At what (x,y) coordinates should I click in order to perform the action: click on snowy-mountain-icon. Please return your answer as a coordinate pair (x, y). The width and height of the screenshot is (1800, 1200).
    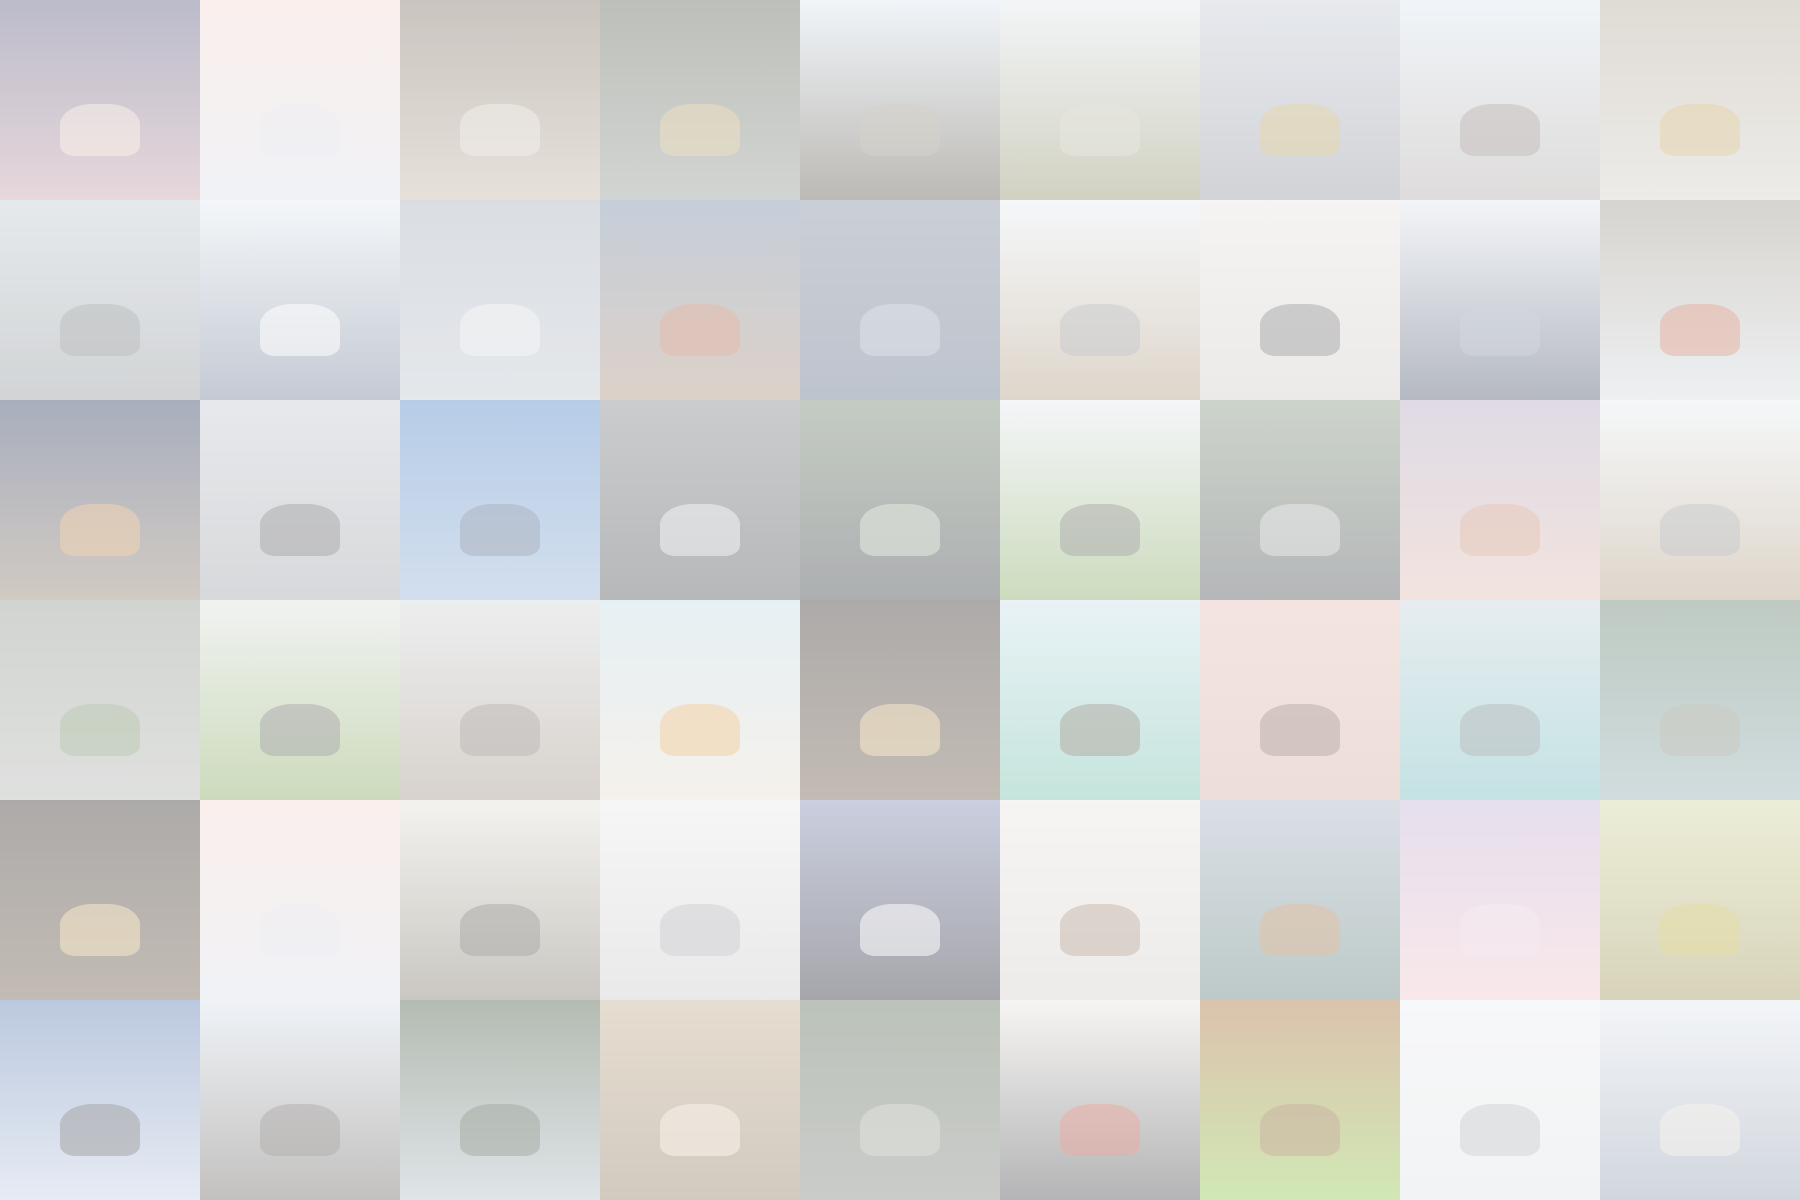
    Looking at the image, I should click on (500, 300).